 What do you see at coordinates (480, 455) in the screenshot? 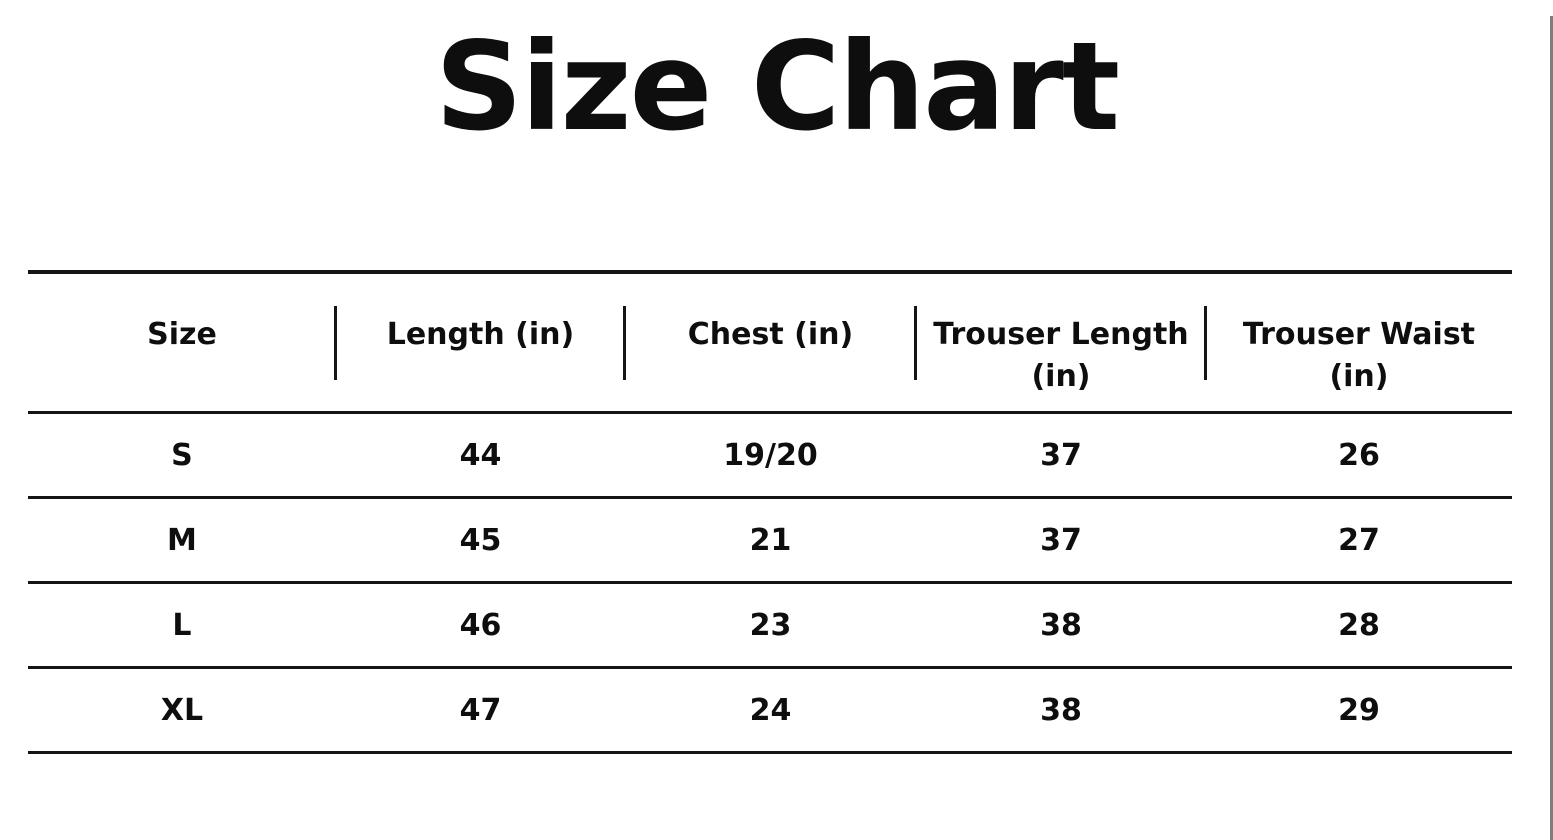
I see `table-cell: 44` at bounding box center [480, 455].